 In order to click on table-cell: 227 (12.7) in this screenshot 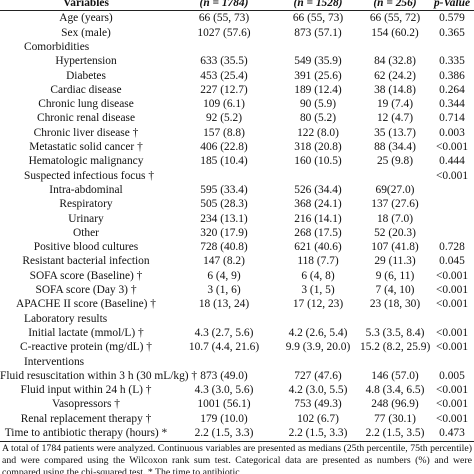, I will do `click(224, 89)`.